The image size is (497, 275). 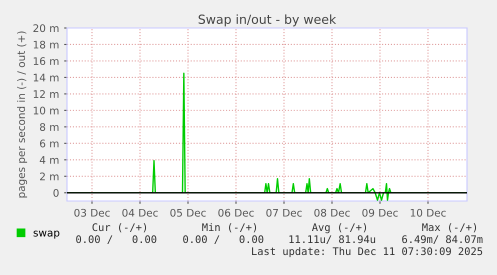 What do you see at coordinates (46, 94) in the screenshot?
I see `y-tick-label: 12 m` at bounding box center [46, 94].